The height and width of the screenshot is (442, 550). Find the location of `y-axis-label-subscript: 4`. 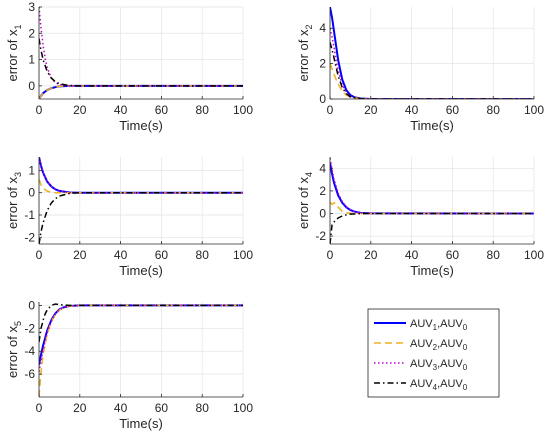

y-axis-label-subscript: 4 is located at coordinates (309, 174).